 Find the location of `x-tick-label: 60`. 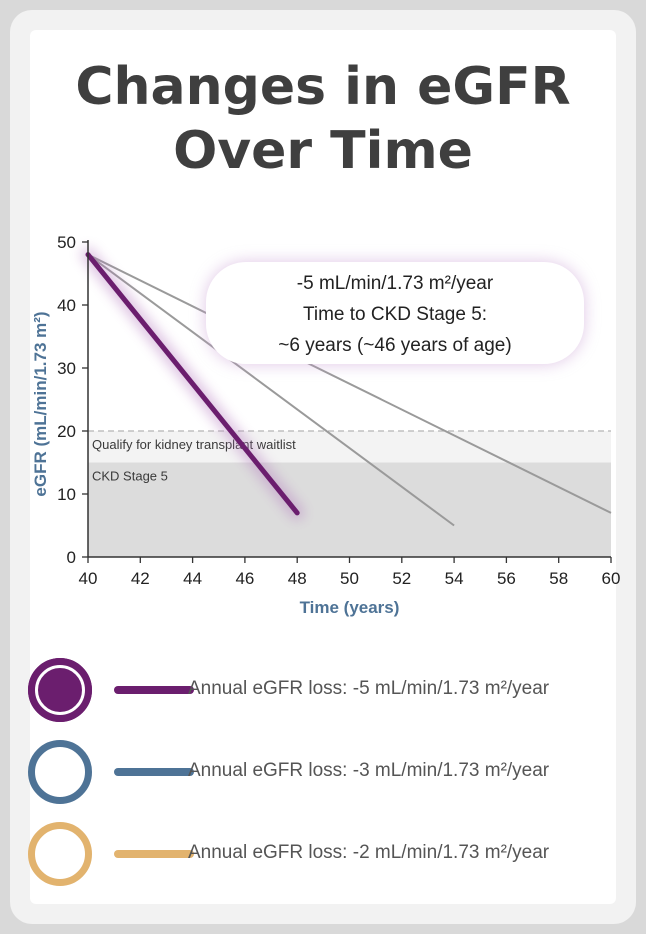

x-tick-label: 60 is located at coordinates (611, 578).